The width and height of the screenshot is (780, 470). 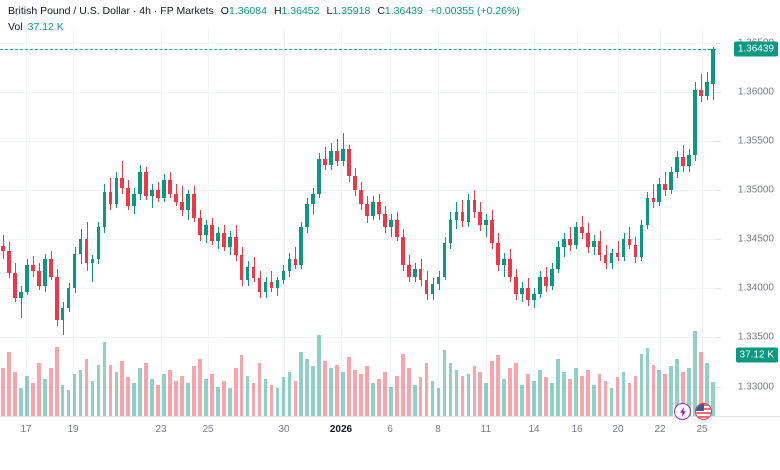 I want to click on chart-floating-icons, so click(x=693, y=411).